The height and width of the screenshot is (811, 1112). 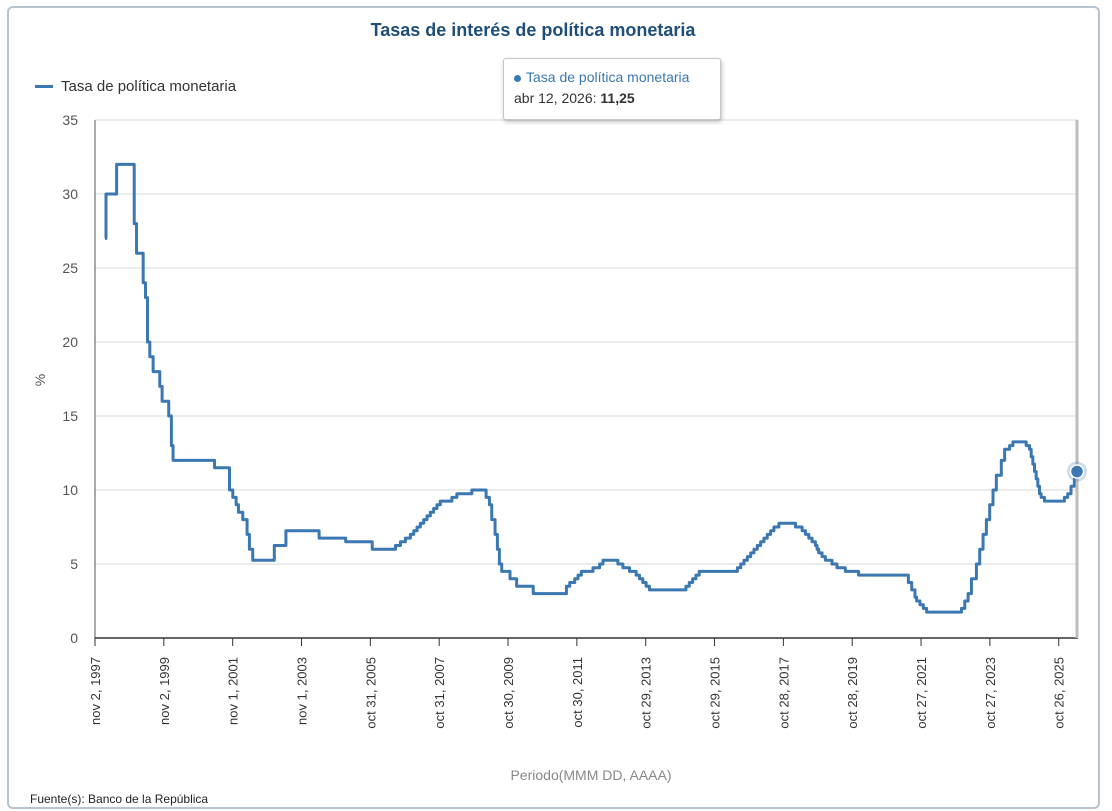 I want to click on x-tick-label: oct 31, 2005, so click(x=370, y=693).